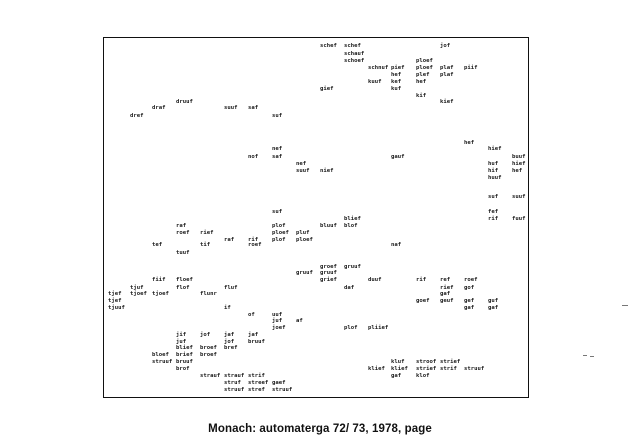 This screenshot has height=444, width=640. What do you see at coordinates (227, 308) in the screenshot?
I see `poem-word: if` at bounding box center [227, 308].